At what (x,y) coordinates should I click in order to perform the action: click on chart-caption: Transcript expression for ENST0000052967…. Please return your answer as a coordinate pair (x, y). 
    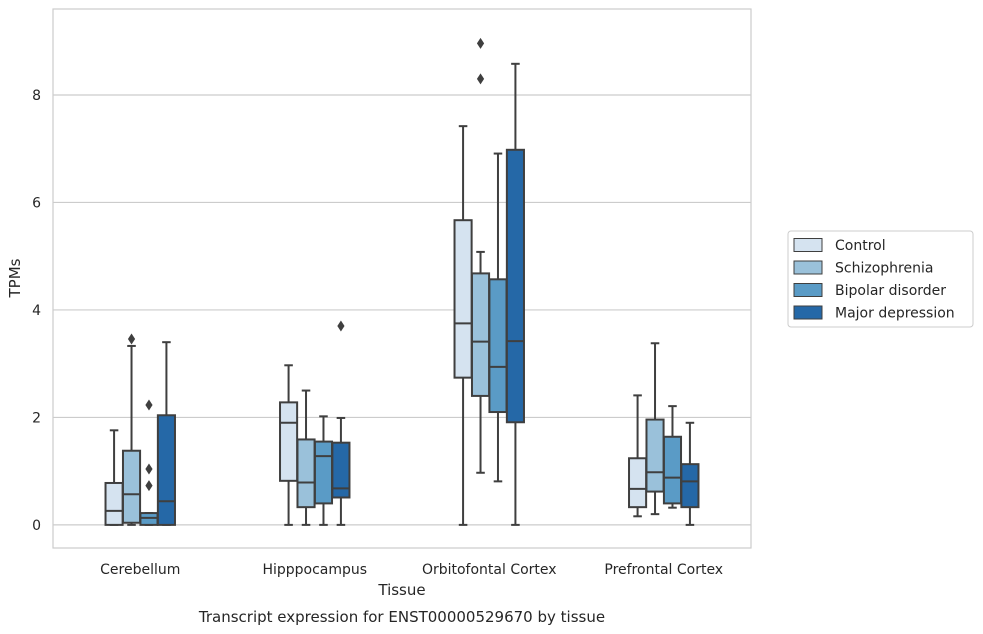
    Looking at the image, I should click on (401, 617).